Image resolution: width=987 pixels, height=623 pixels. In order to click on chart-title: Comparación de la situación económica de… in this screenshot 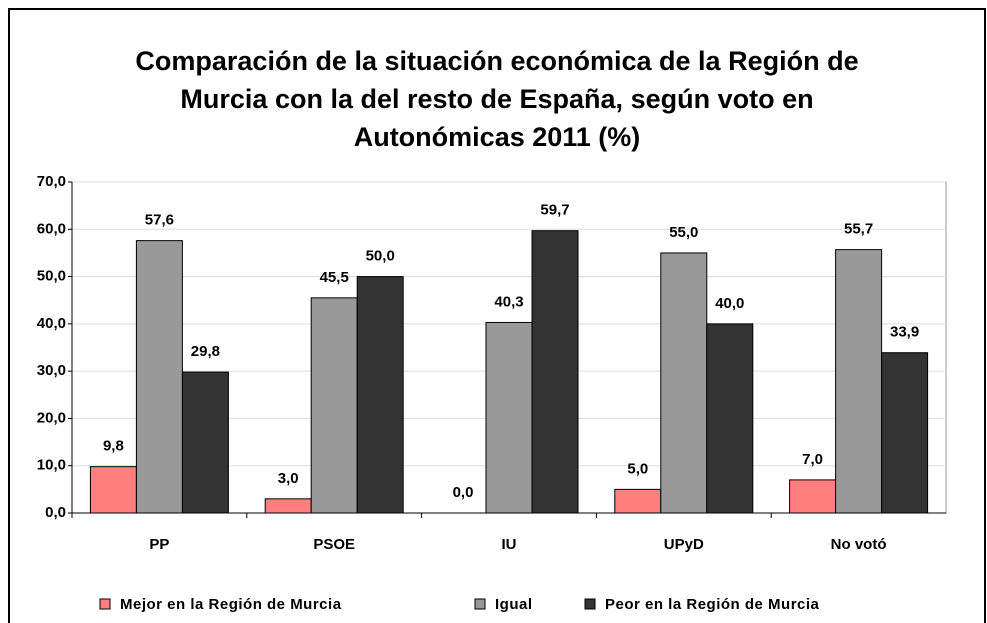, I will do `click(497, 99)`.